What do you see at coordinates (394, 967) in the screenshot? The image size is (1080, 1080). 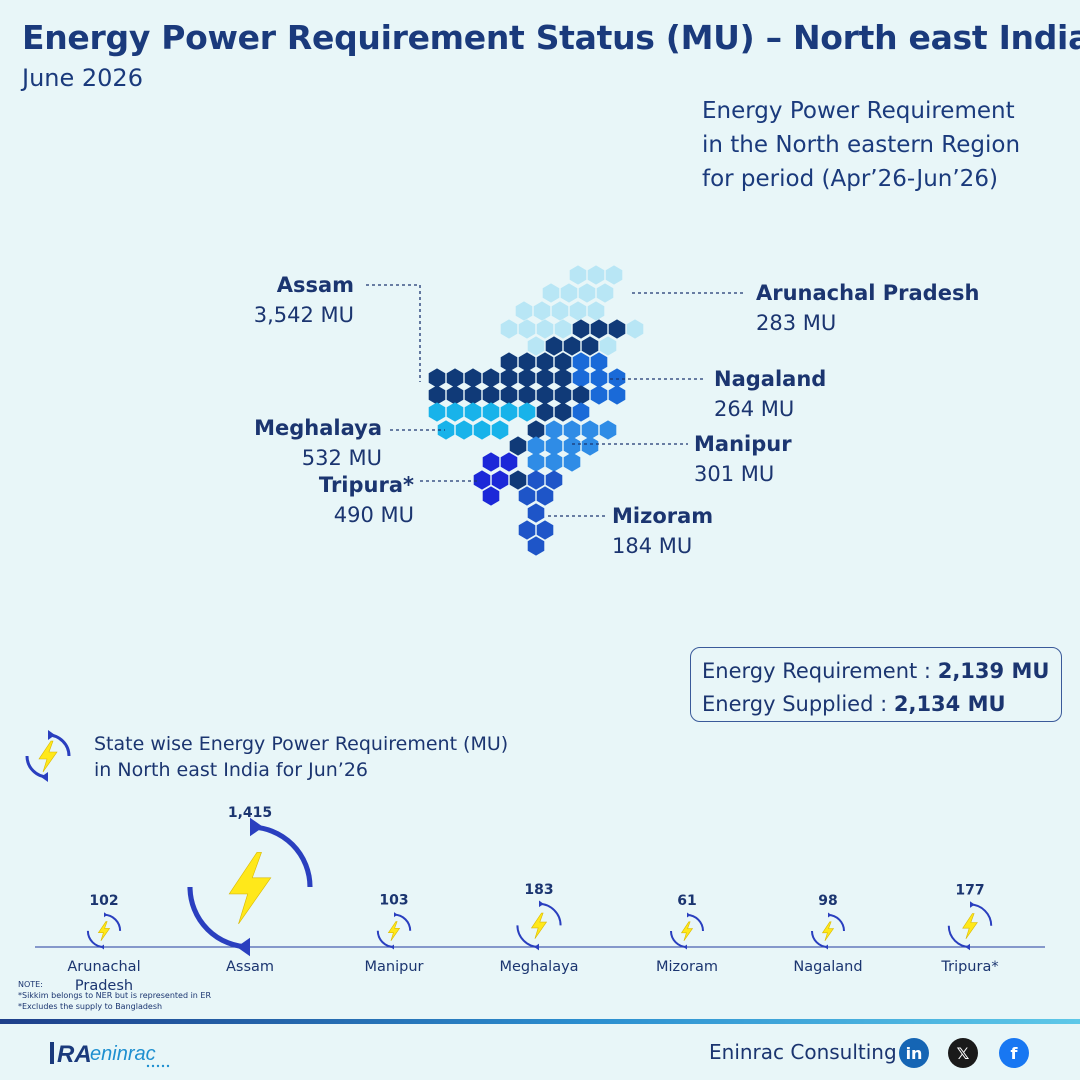 I see `category-label: Manipur` at bounding box center [394, 967].